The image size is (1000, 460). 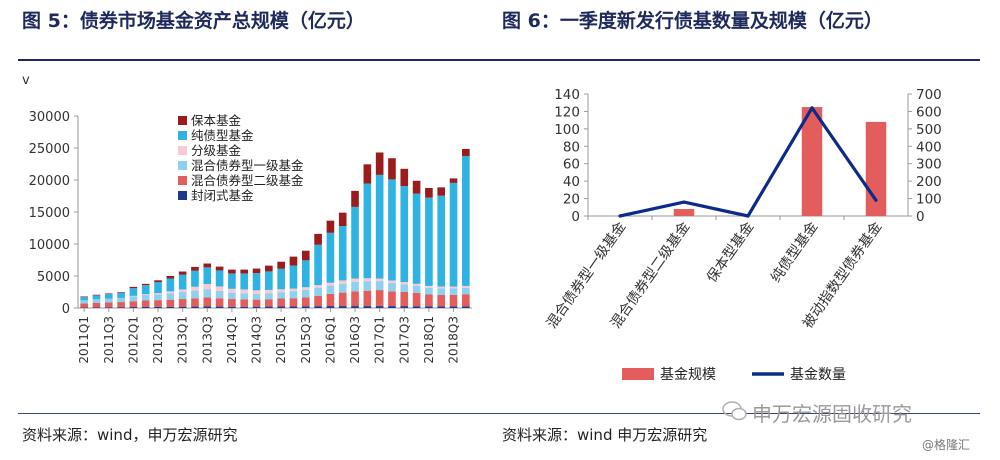 What do you see at coordinates (293, 307) in the screenshot?
I see `bar-segment-2015Q2-s0` at bounding box center [293, 307].